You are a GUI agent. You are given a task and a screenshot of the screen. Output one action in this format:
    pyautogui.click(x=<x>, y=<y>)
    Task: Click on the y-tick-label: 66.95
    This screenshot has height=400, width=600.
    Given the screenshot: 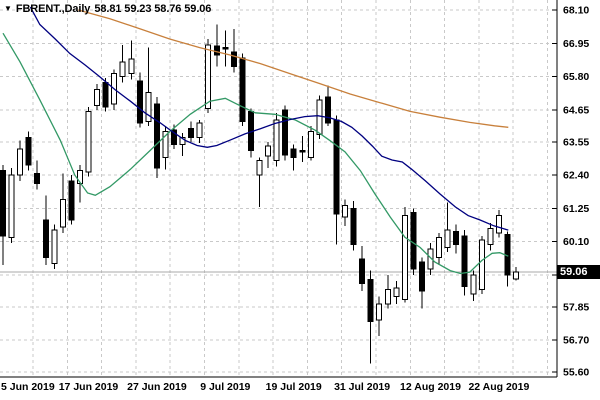 What is the action you would take?
    pyautogui.click(x=576, y=44)
    